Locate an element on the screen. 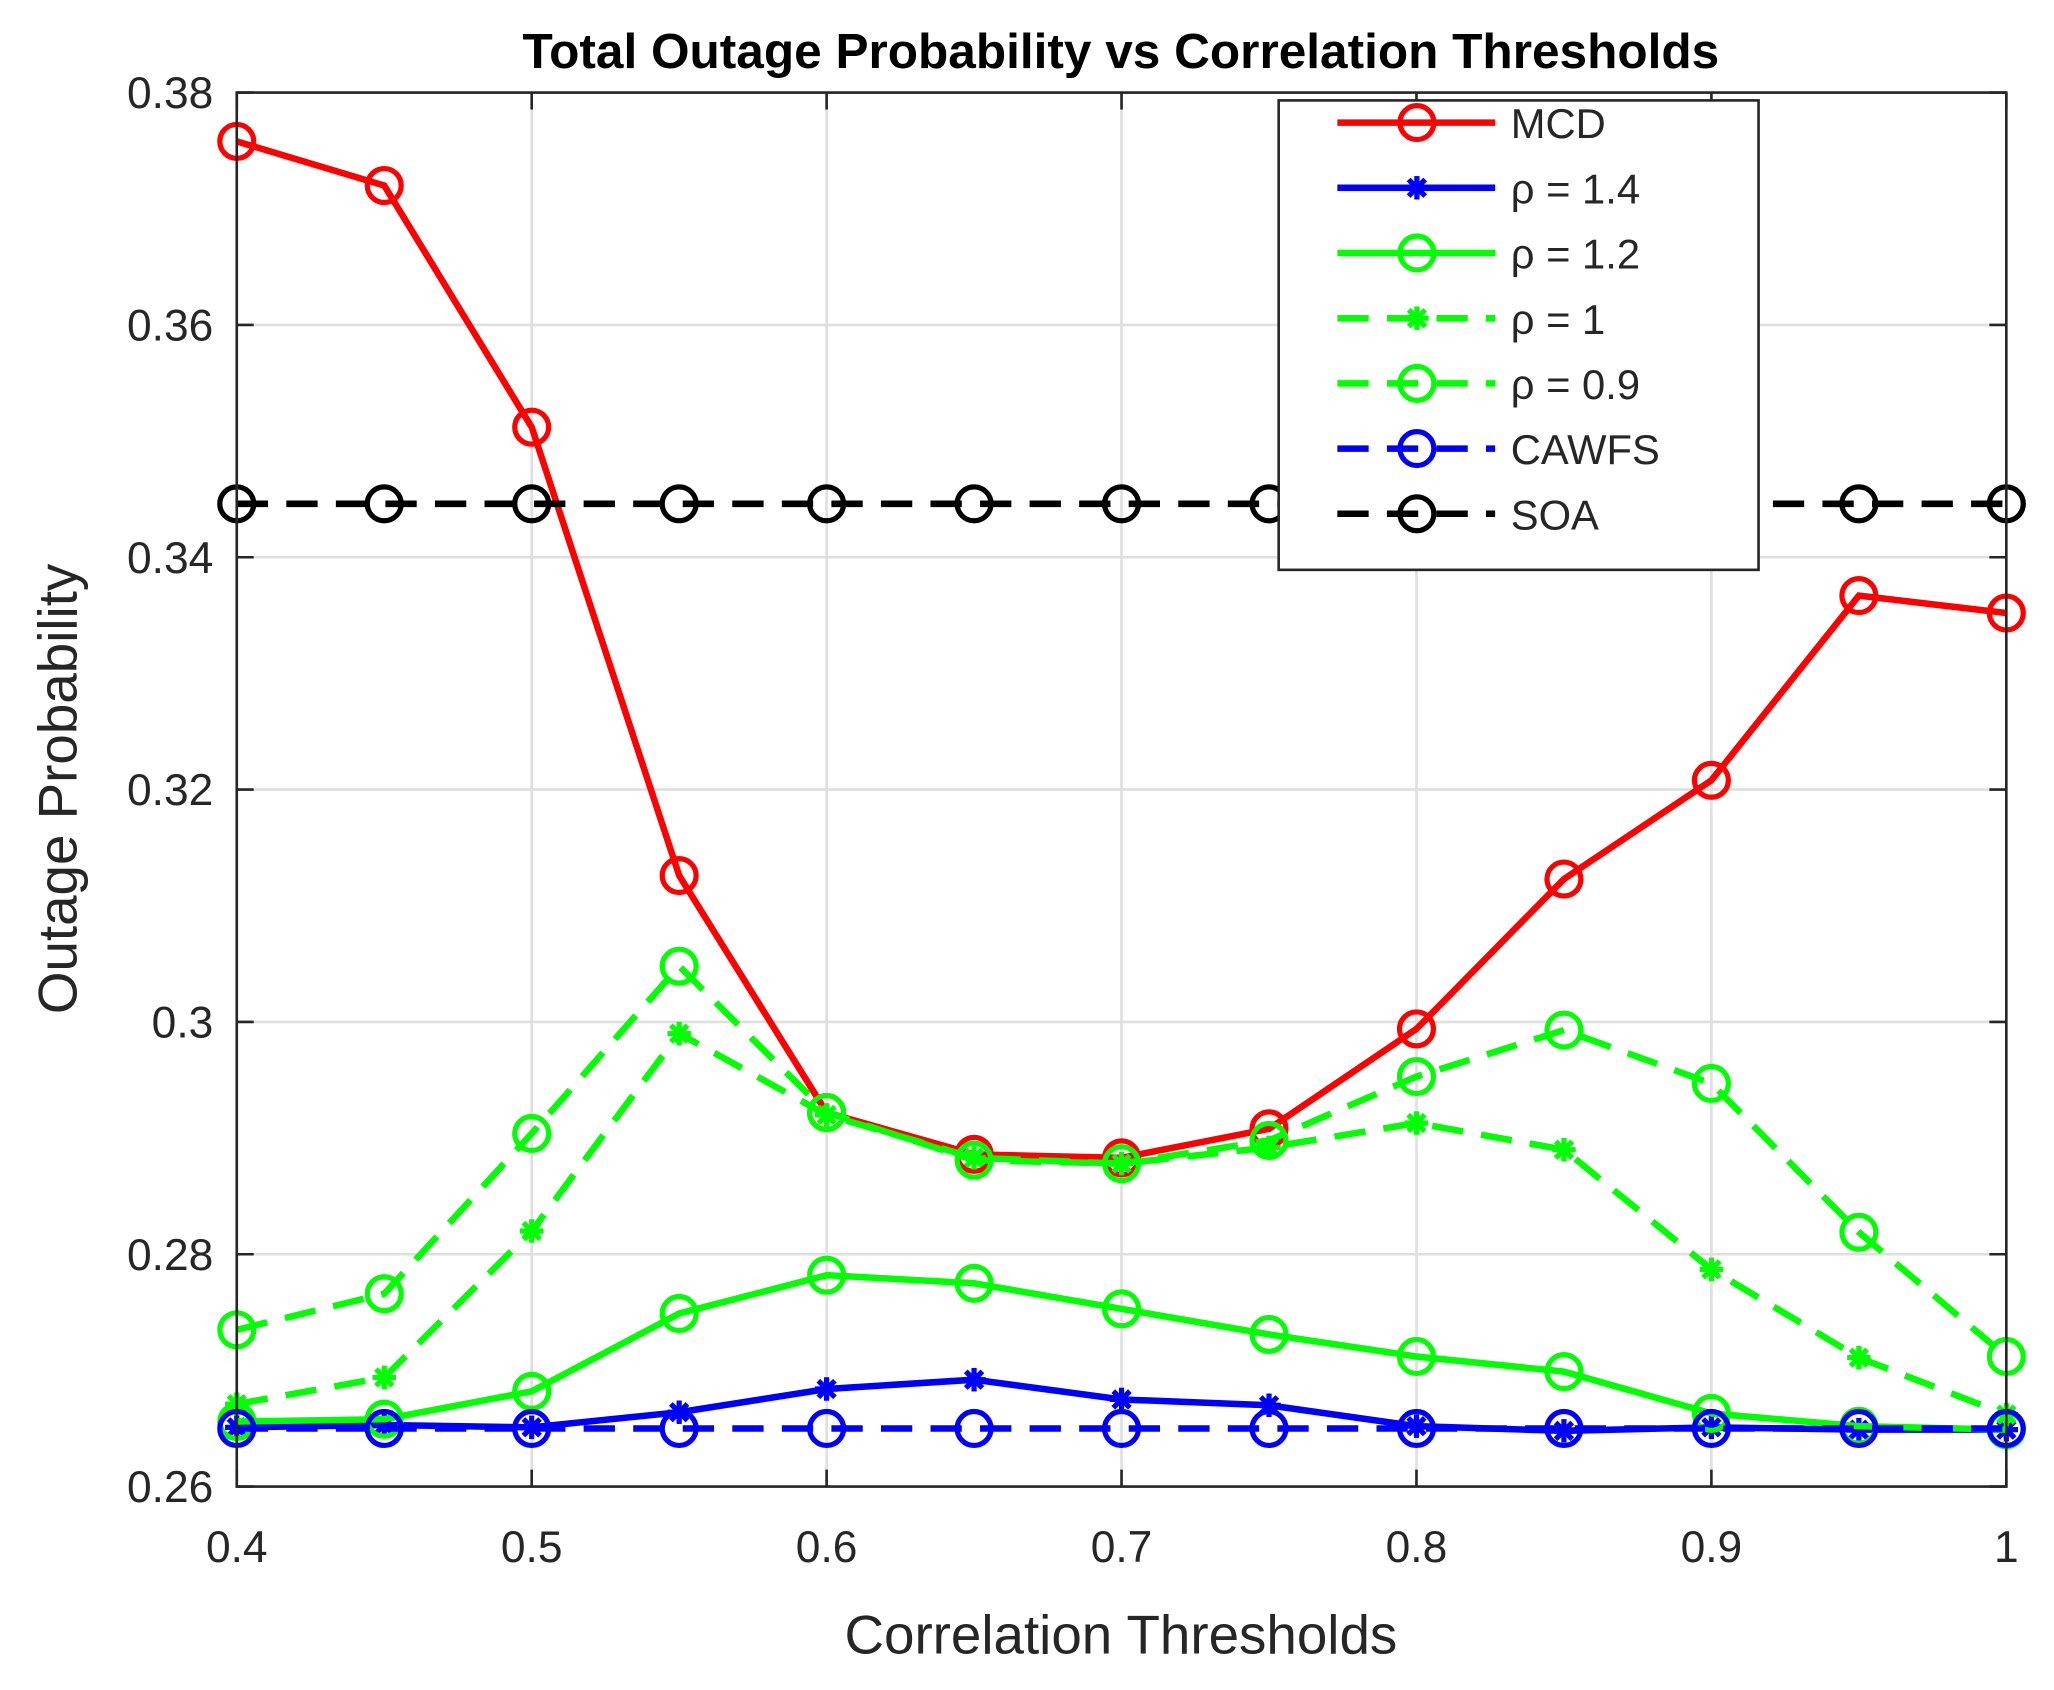 The height and width of the screenshot is (1690, 2054). legend-label: SOA is located at coordinates (1555, 514).